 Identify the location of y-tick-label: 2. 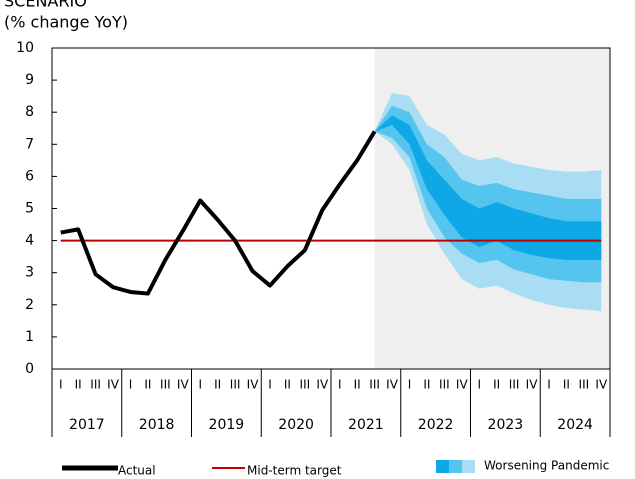
(29, 305).